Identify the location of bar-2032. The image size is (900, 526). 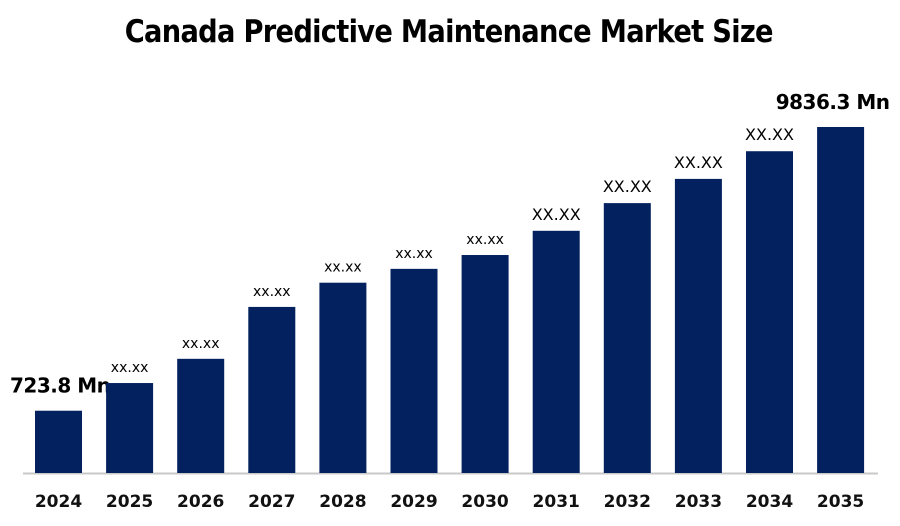
(627, 338).